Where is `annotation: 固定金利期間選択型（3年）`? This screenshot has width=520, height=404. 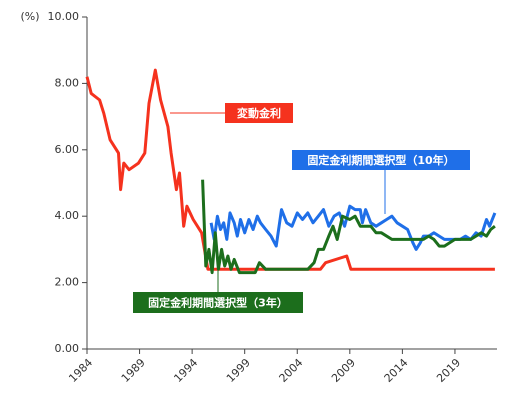 annotation: 固定金利期間選択型（3年） is located at coordinates (218, 303).